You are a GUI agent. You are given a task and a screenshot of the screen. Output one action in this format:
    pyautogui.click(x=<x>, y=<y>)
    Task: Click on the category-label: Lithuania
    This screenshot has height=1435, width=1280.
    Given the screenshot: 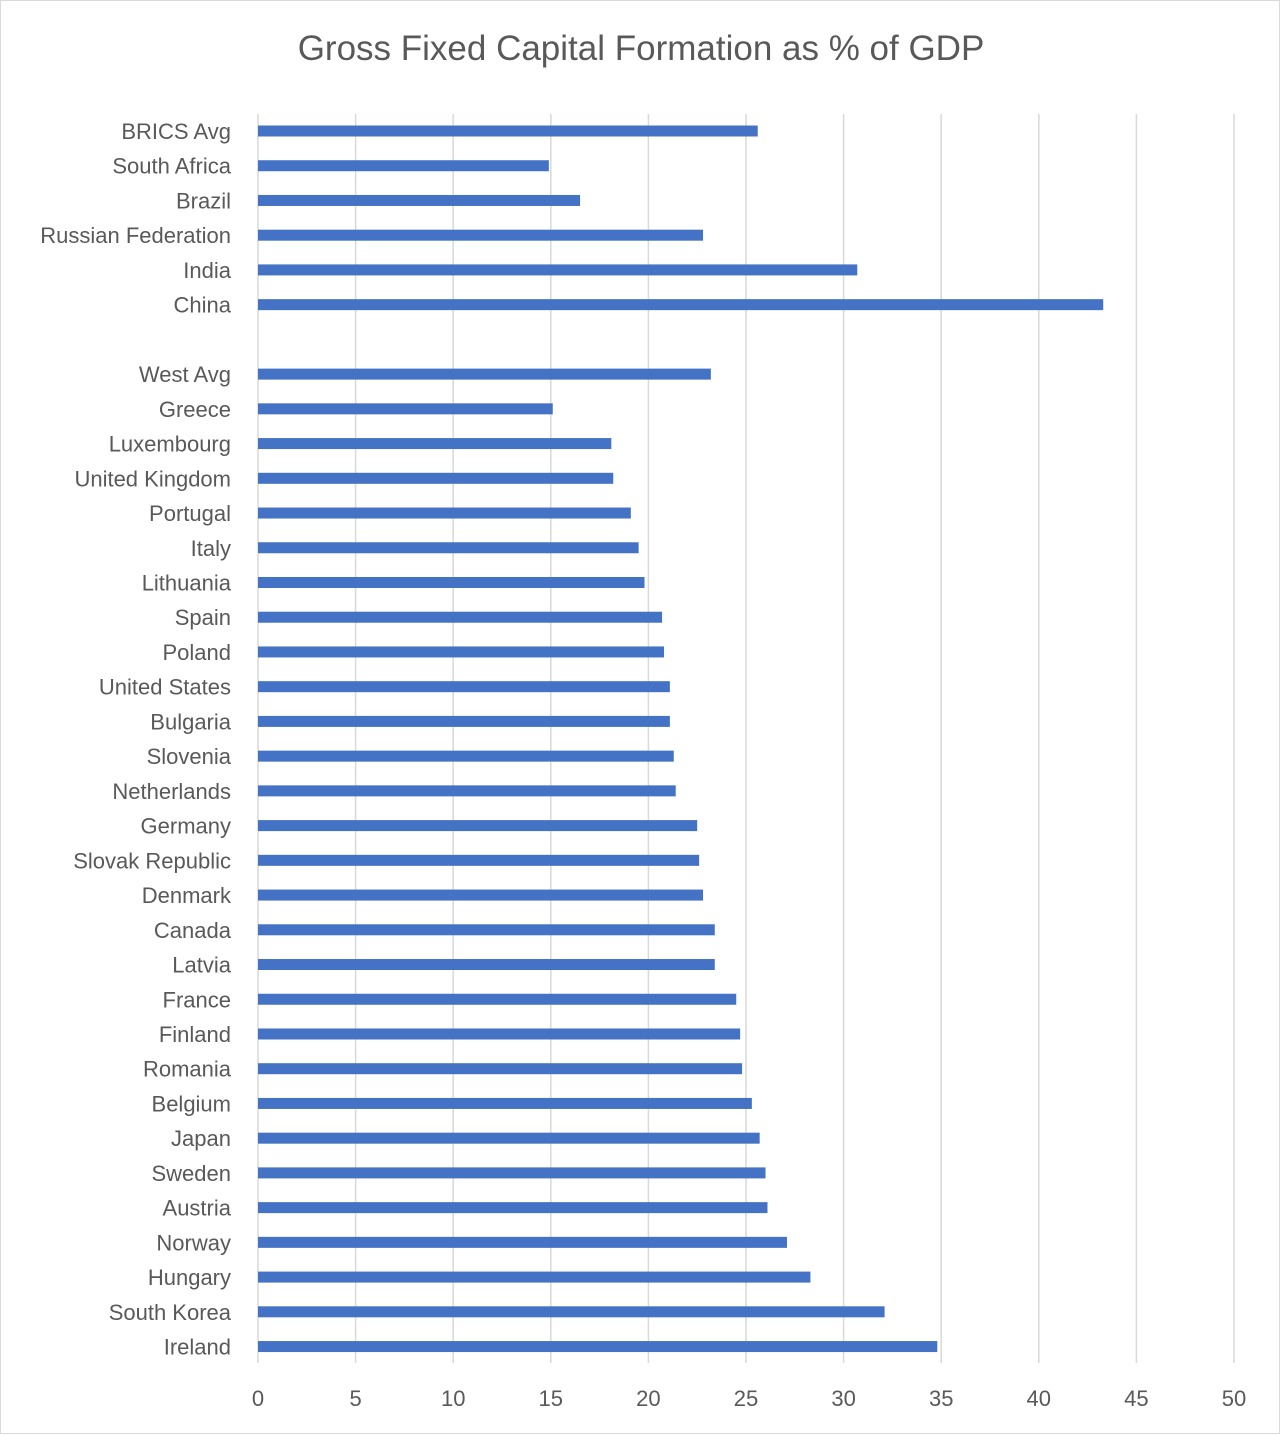 What is the action you would take?
    pyautogui.click(x=187, y=582)
    